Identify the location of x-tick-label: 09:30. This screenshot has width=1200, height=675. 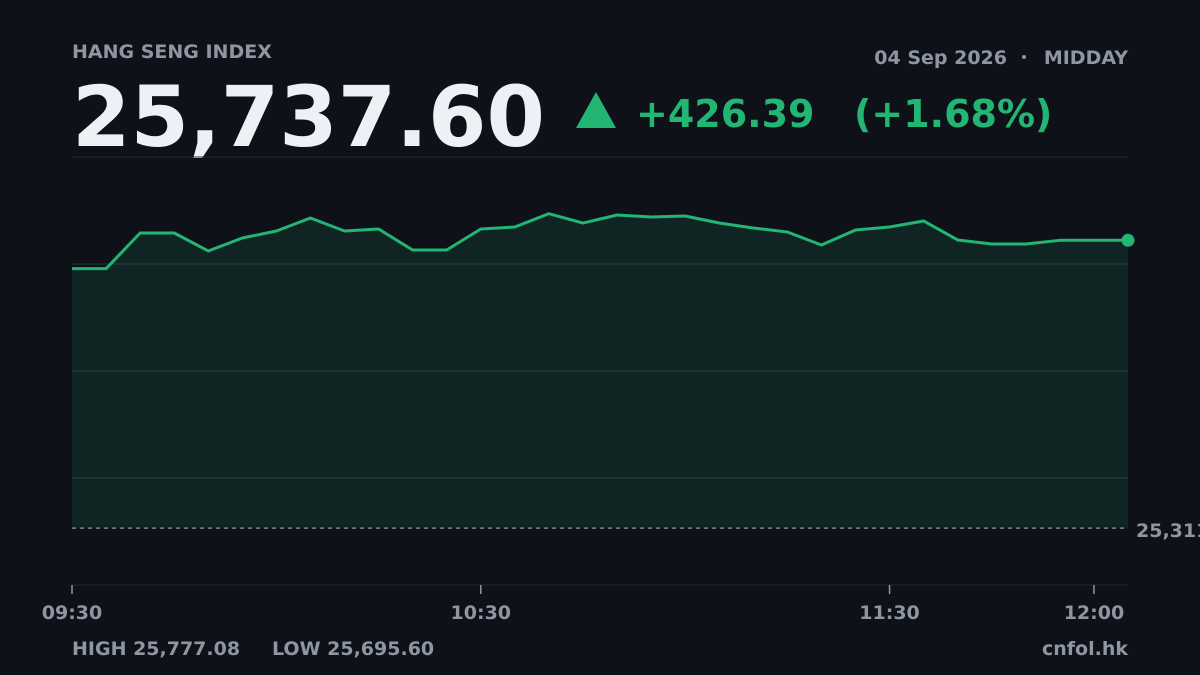
(72, 613).